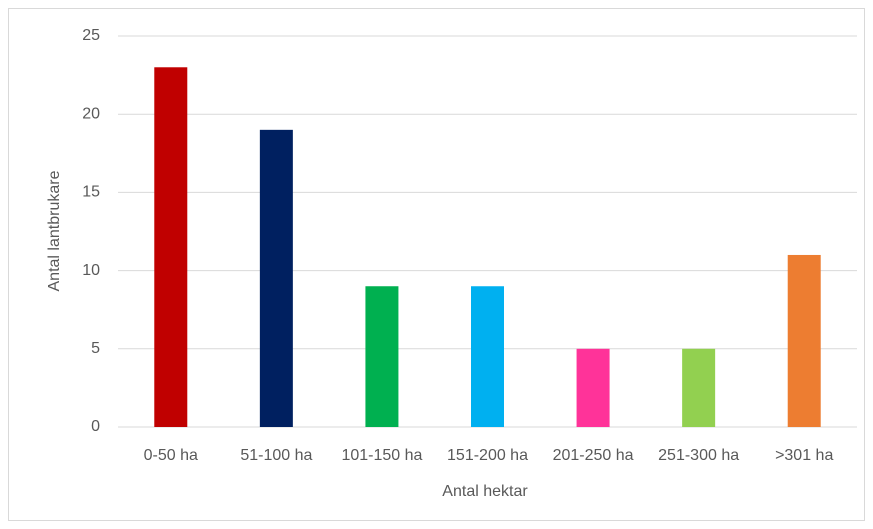 The height and width of the screenshot is (529, 873). I want to click on x-tick-label: 201-250 ha, so click(593, 455).